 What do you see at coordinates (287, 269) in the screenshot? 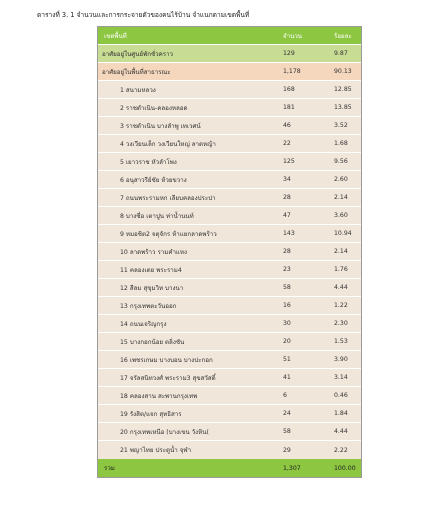
I see `area-count: 23` at bounding box center [287, 269].